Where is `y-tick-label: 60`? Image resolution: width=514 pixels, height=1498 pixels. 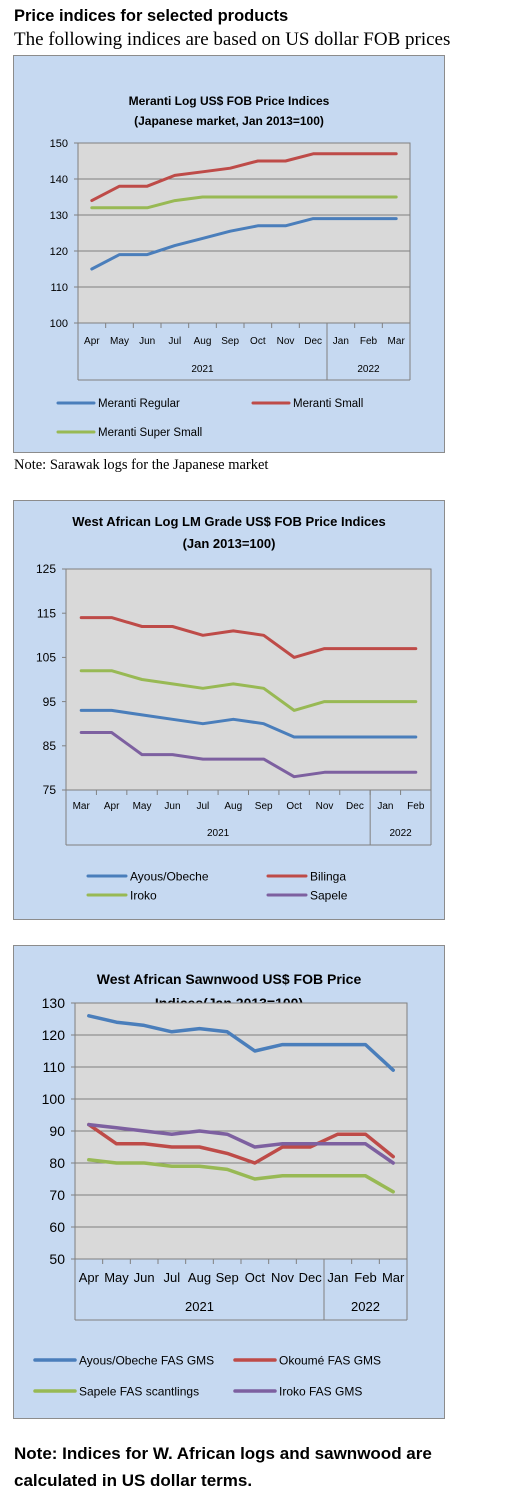 y-tick-label: 60 is located at coordinates (57, 1227).